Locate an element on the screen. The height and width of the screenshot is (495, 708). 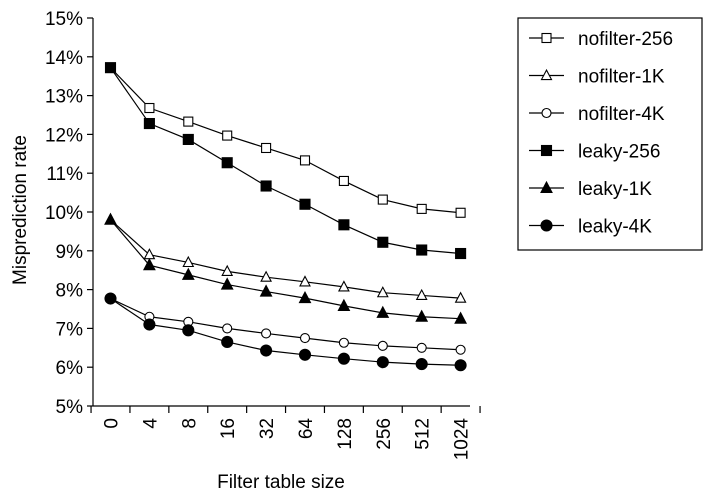
y-tick-label: 9% is located at coordinates (70, 252).